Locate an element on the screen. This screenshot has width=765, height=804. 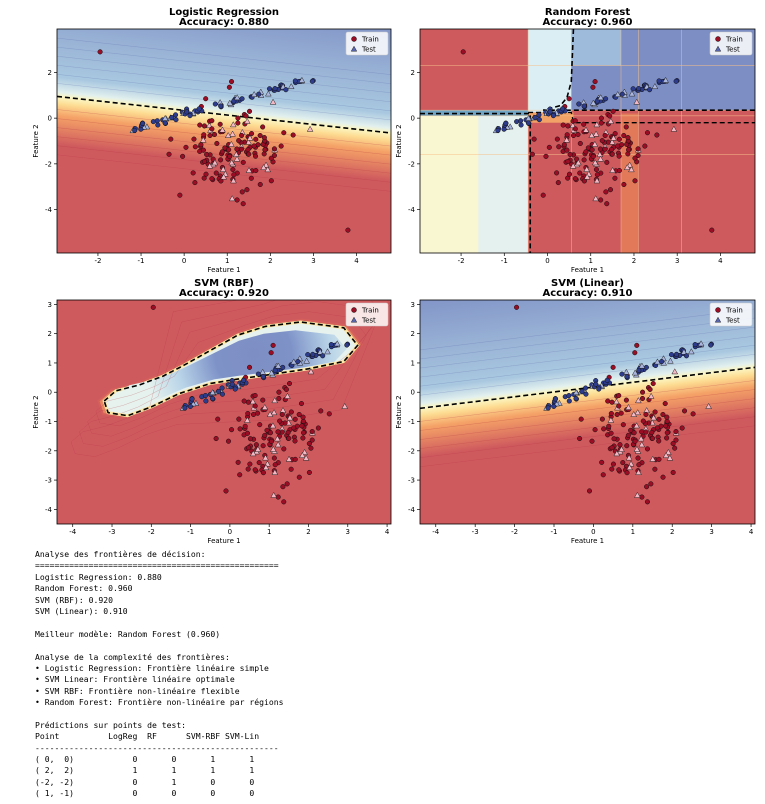
legend-marker-train is located at coordinates (354, 310).